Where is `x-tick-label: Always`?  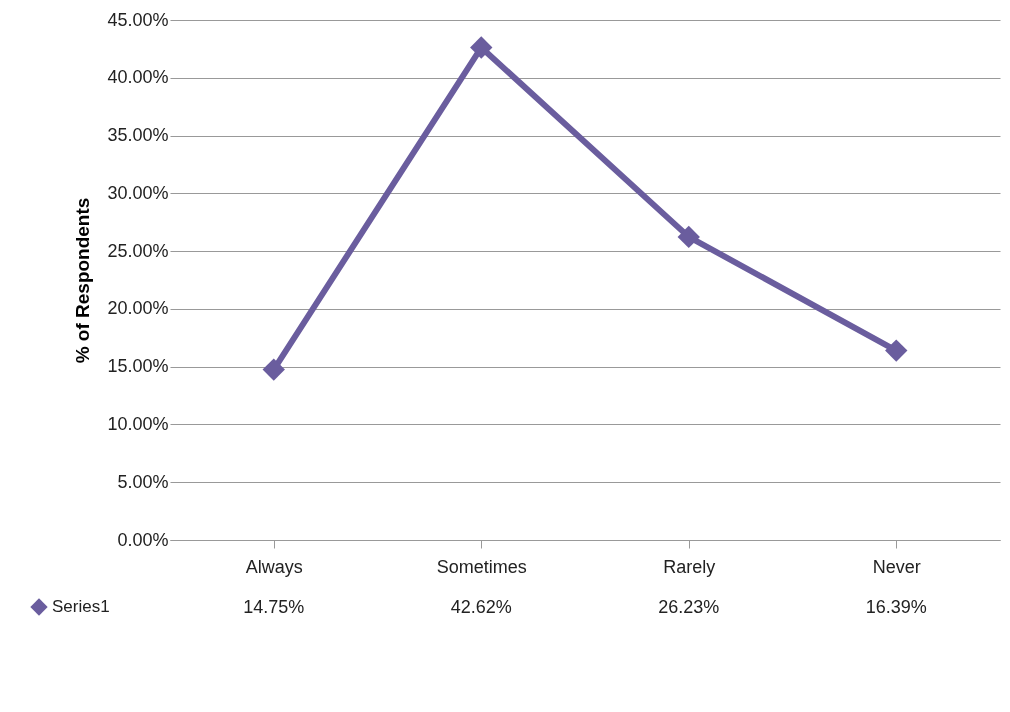
x-tick-label: Always is located at coordinates (274, 566).